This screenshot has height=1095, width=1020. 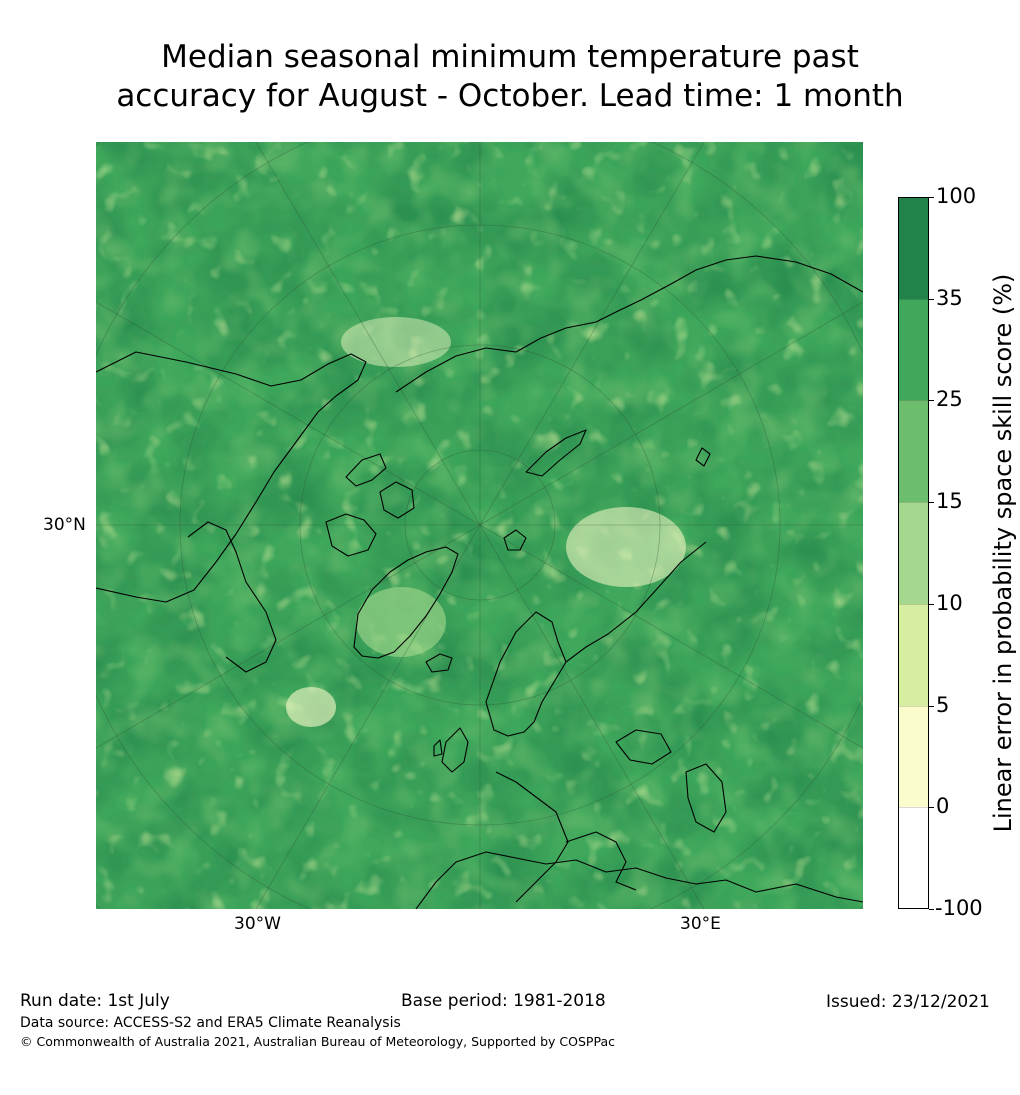 I want to click on coastline-canadian-archipelago, so click(x=370, y=505).